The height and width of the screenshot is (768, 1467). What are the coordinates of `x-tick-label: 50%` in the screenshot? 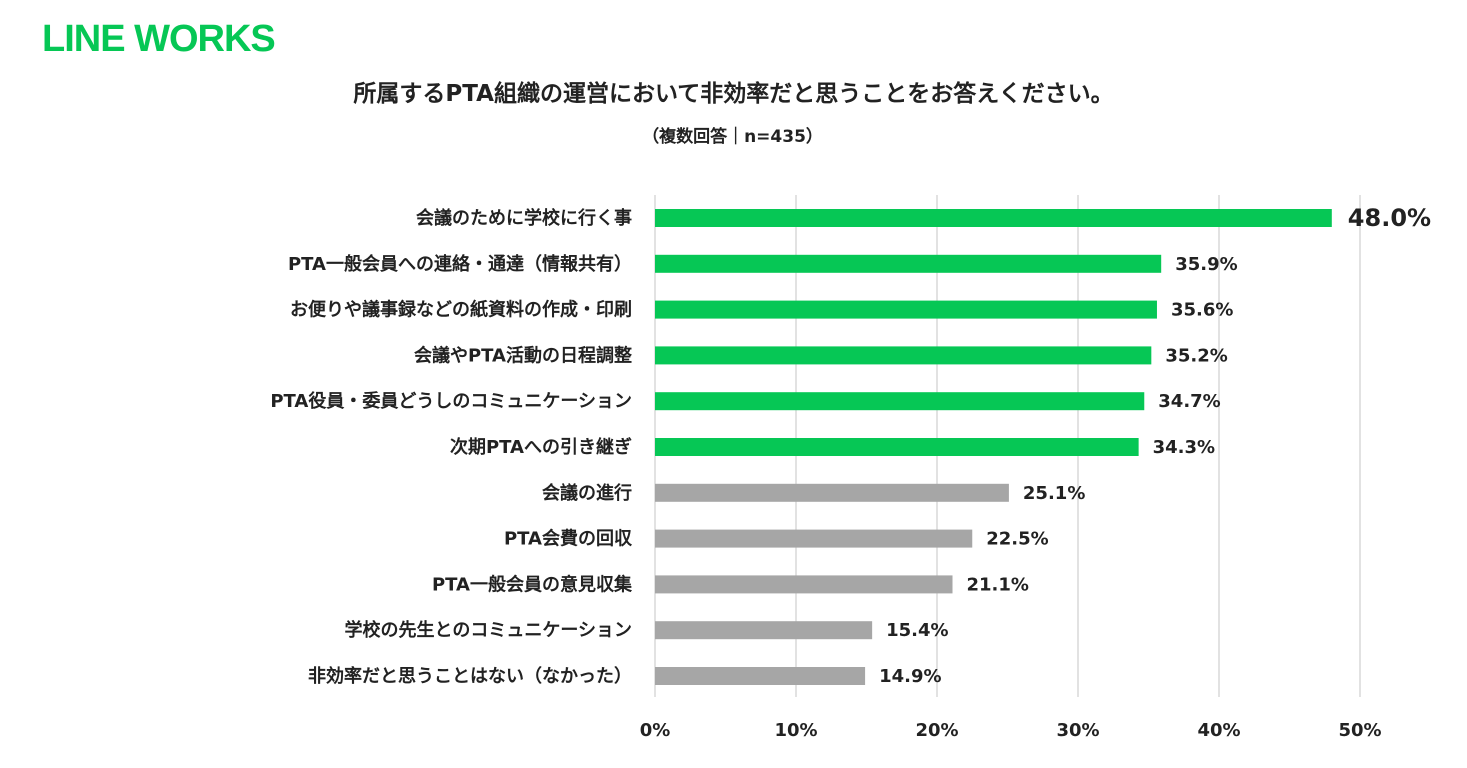 It's located at (1359, 730).